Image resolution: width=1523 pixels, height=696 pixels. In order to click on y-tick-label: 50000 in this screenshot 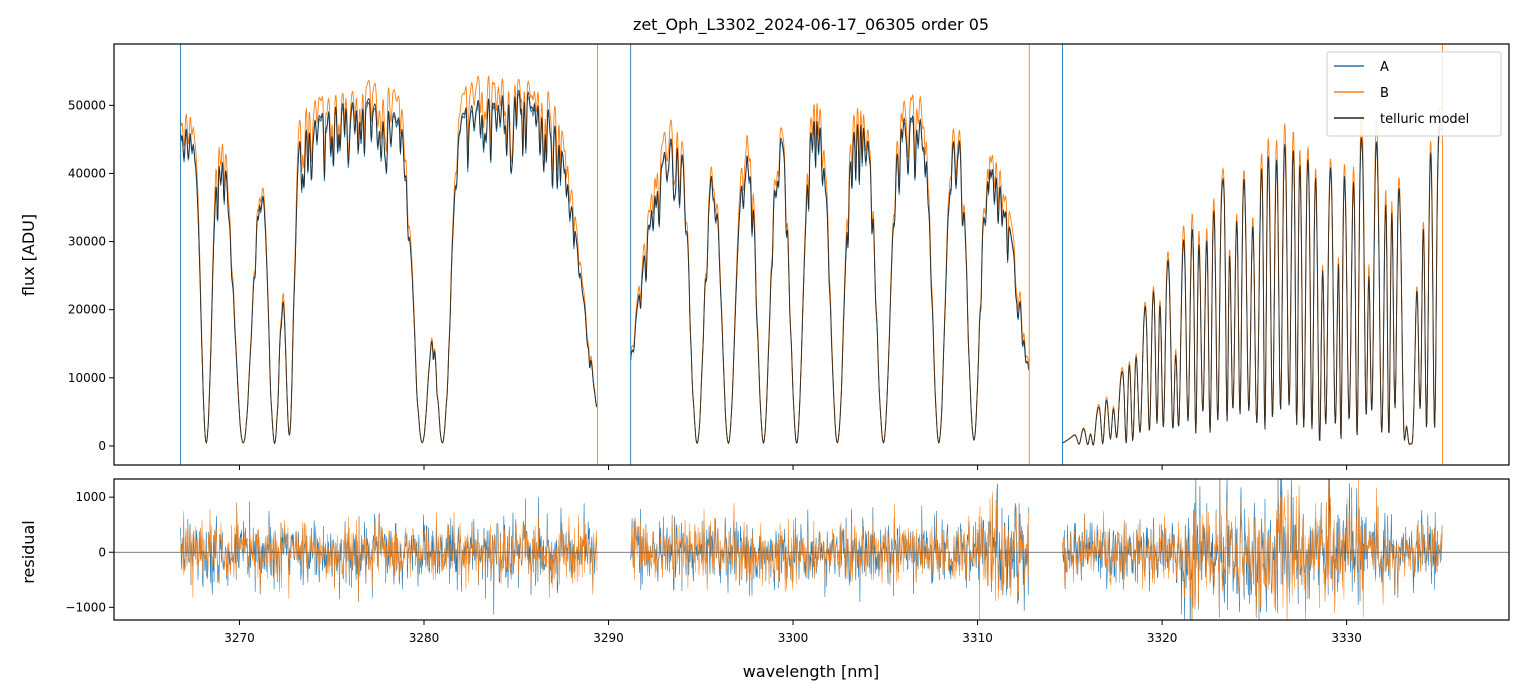, I will do `click(87, 105)`.